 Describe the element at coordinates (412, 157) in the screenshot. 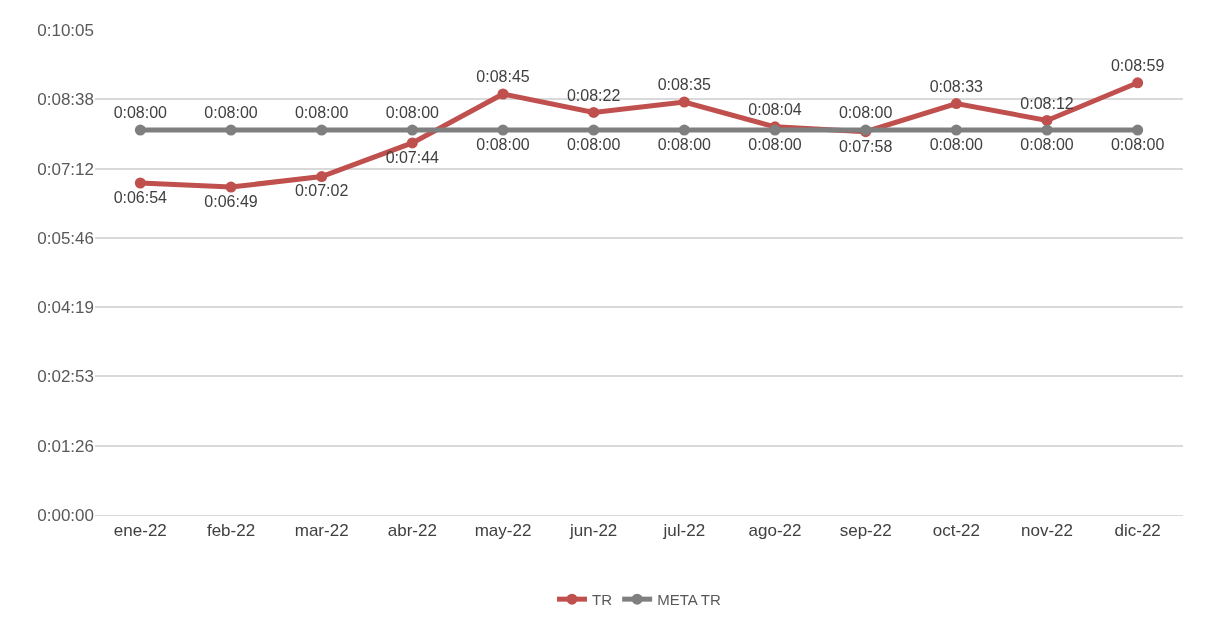

I see `data-label: 0:07:44` at that location.